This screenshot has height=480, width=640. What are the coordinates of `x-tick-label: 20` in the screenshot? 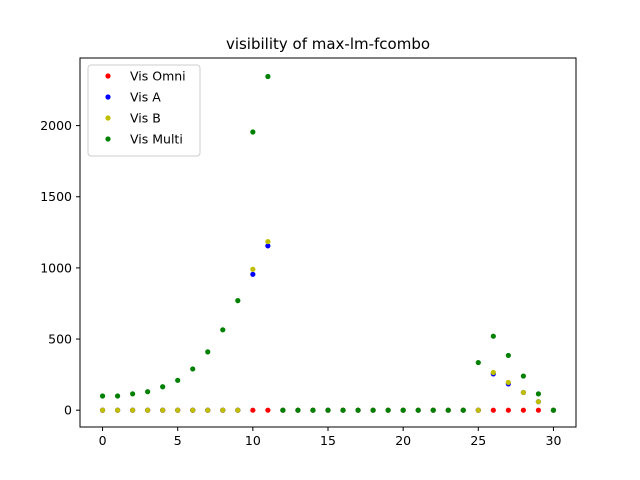 It's located at (403, 440).